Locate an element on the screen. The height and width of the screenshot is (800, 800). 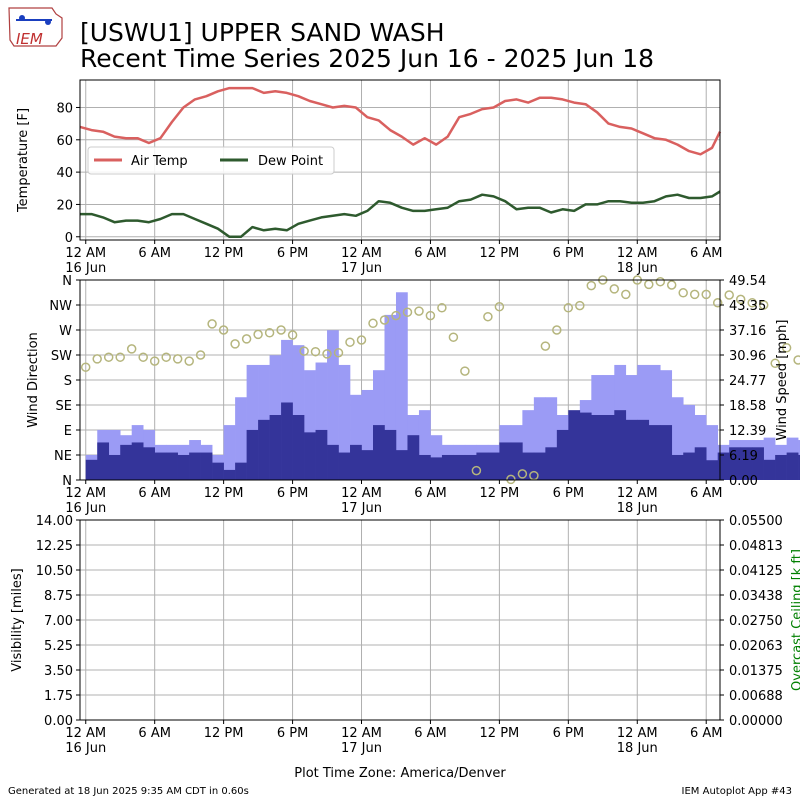
direction-tick-label: NE is located at coordinates (63, 456).